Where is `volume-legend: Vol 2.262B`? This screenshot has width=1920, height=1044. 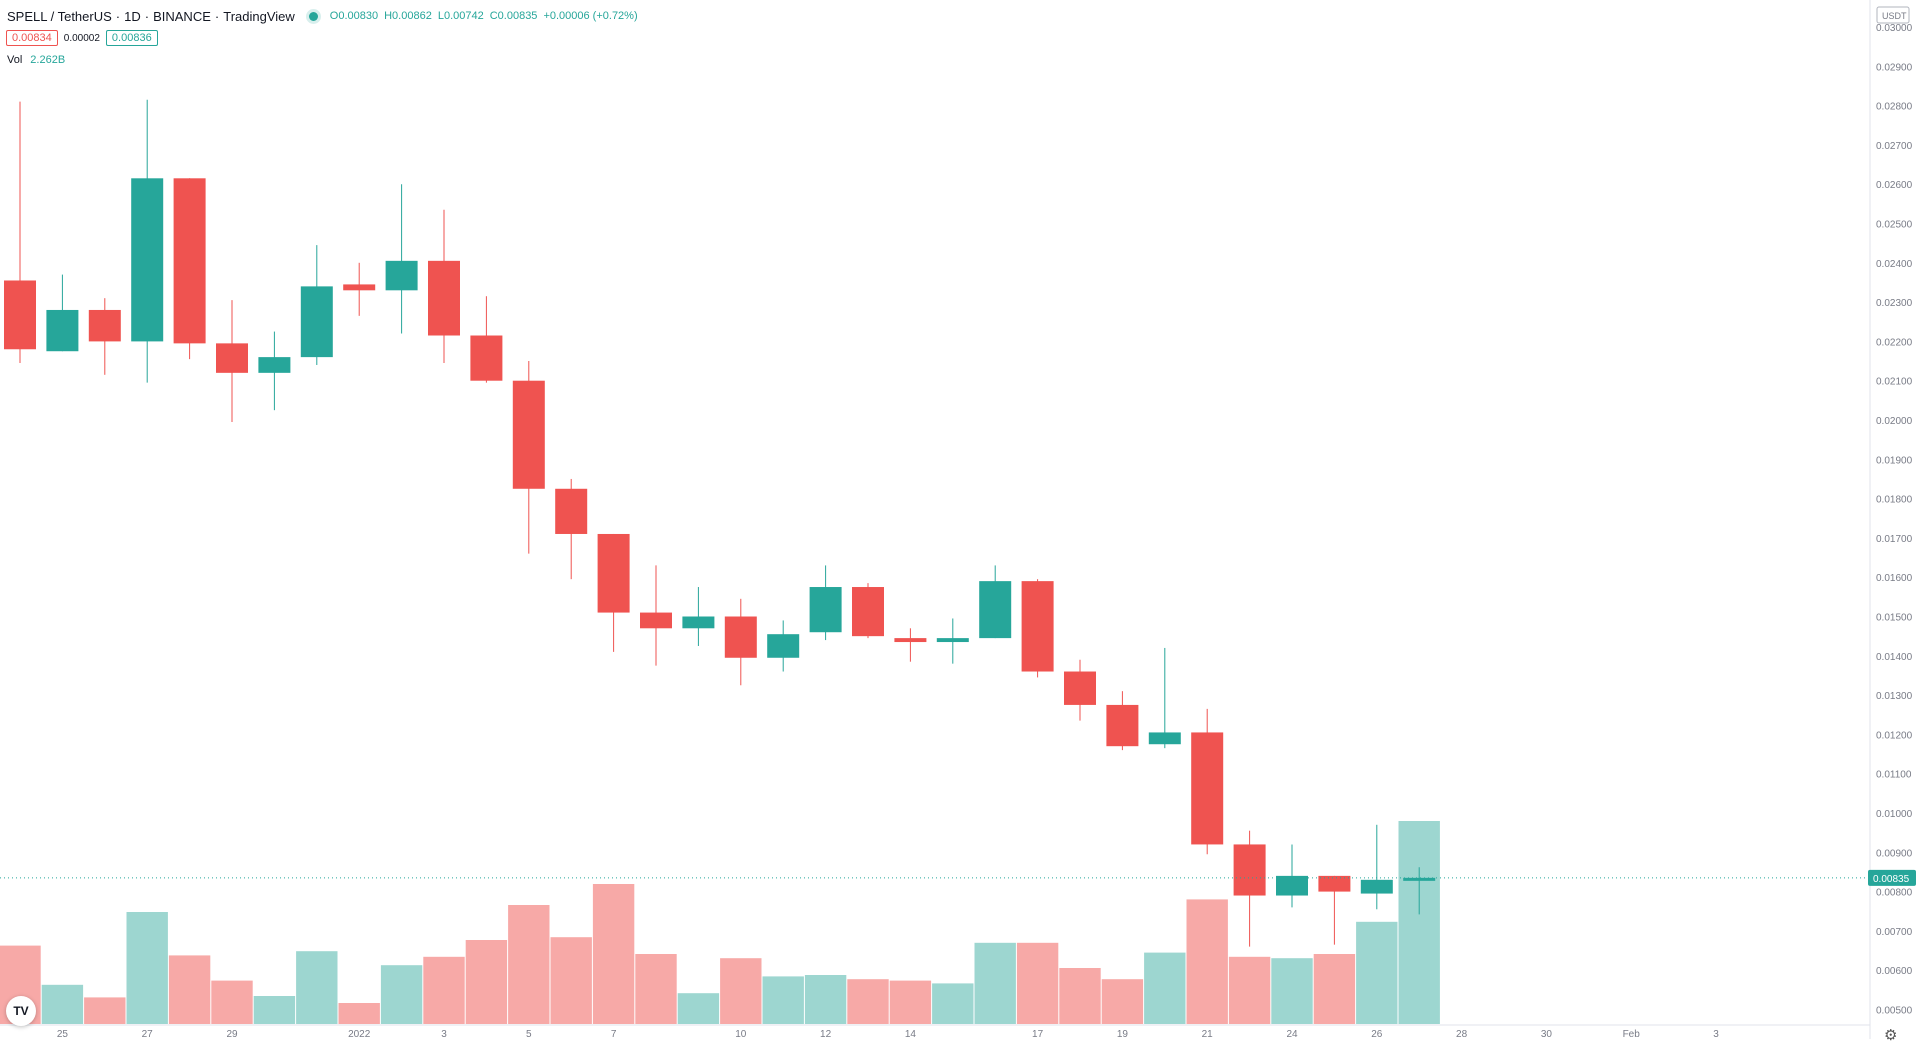 volume-legend: Vol 2.262B is located at coordinates (36, 60).